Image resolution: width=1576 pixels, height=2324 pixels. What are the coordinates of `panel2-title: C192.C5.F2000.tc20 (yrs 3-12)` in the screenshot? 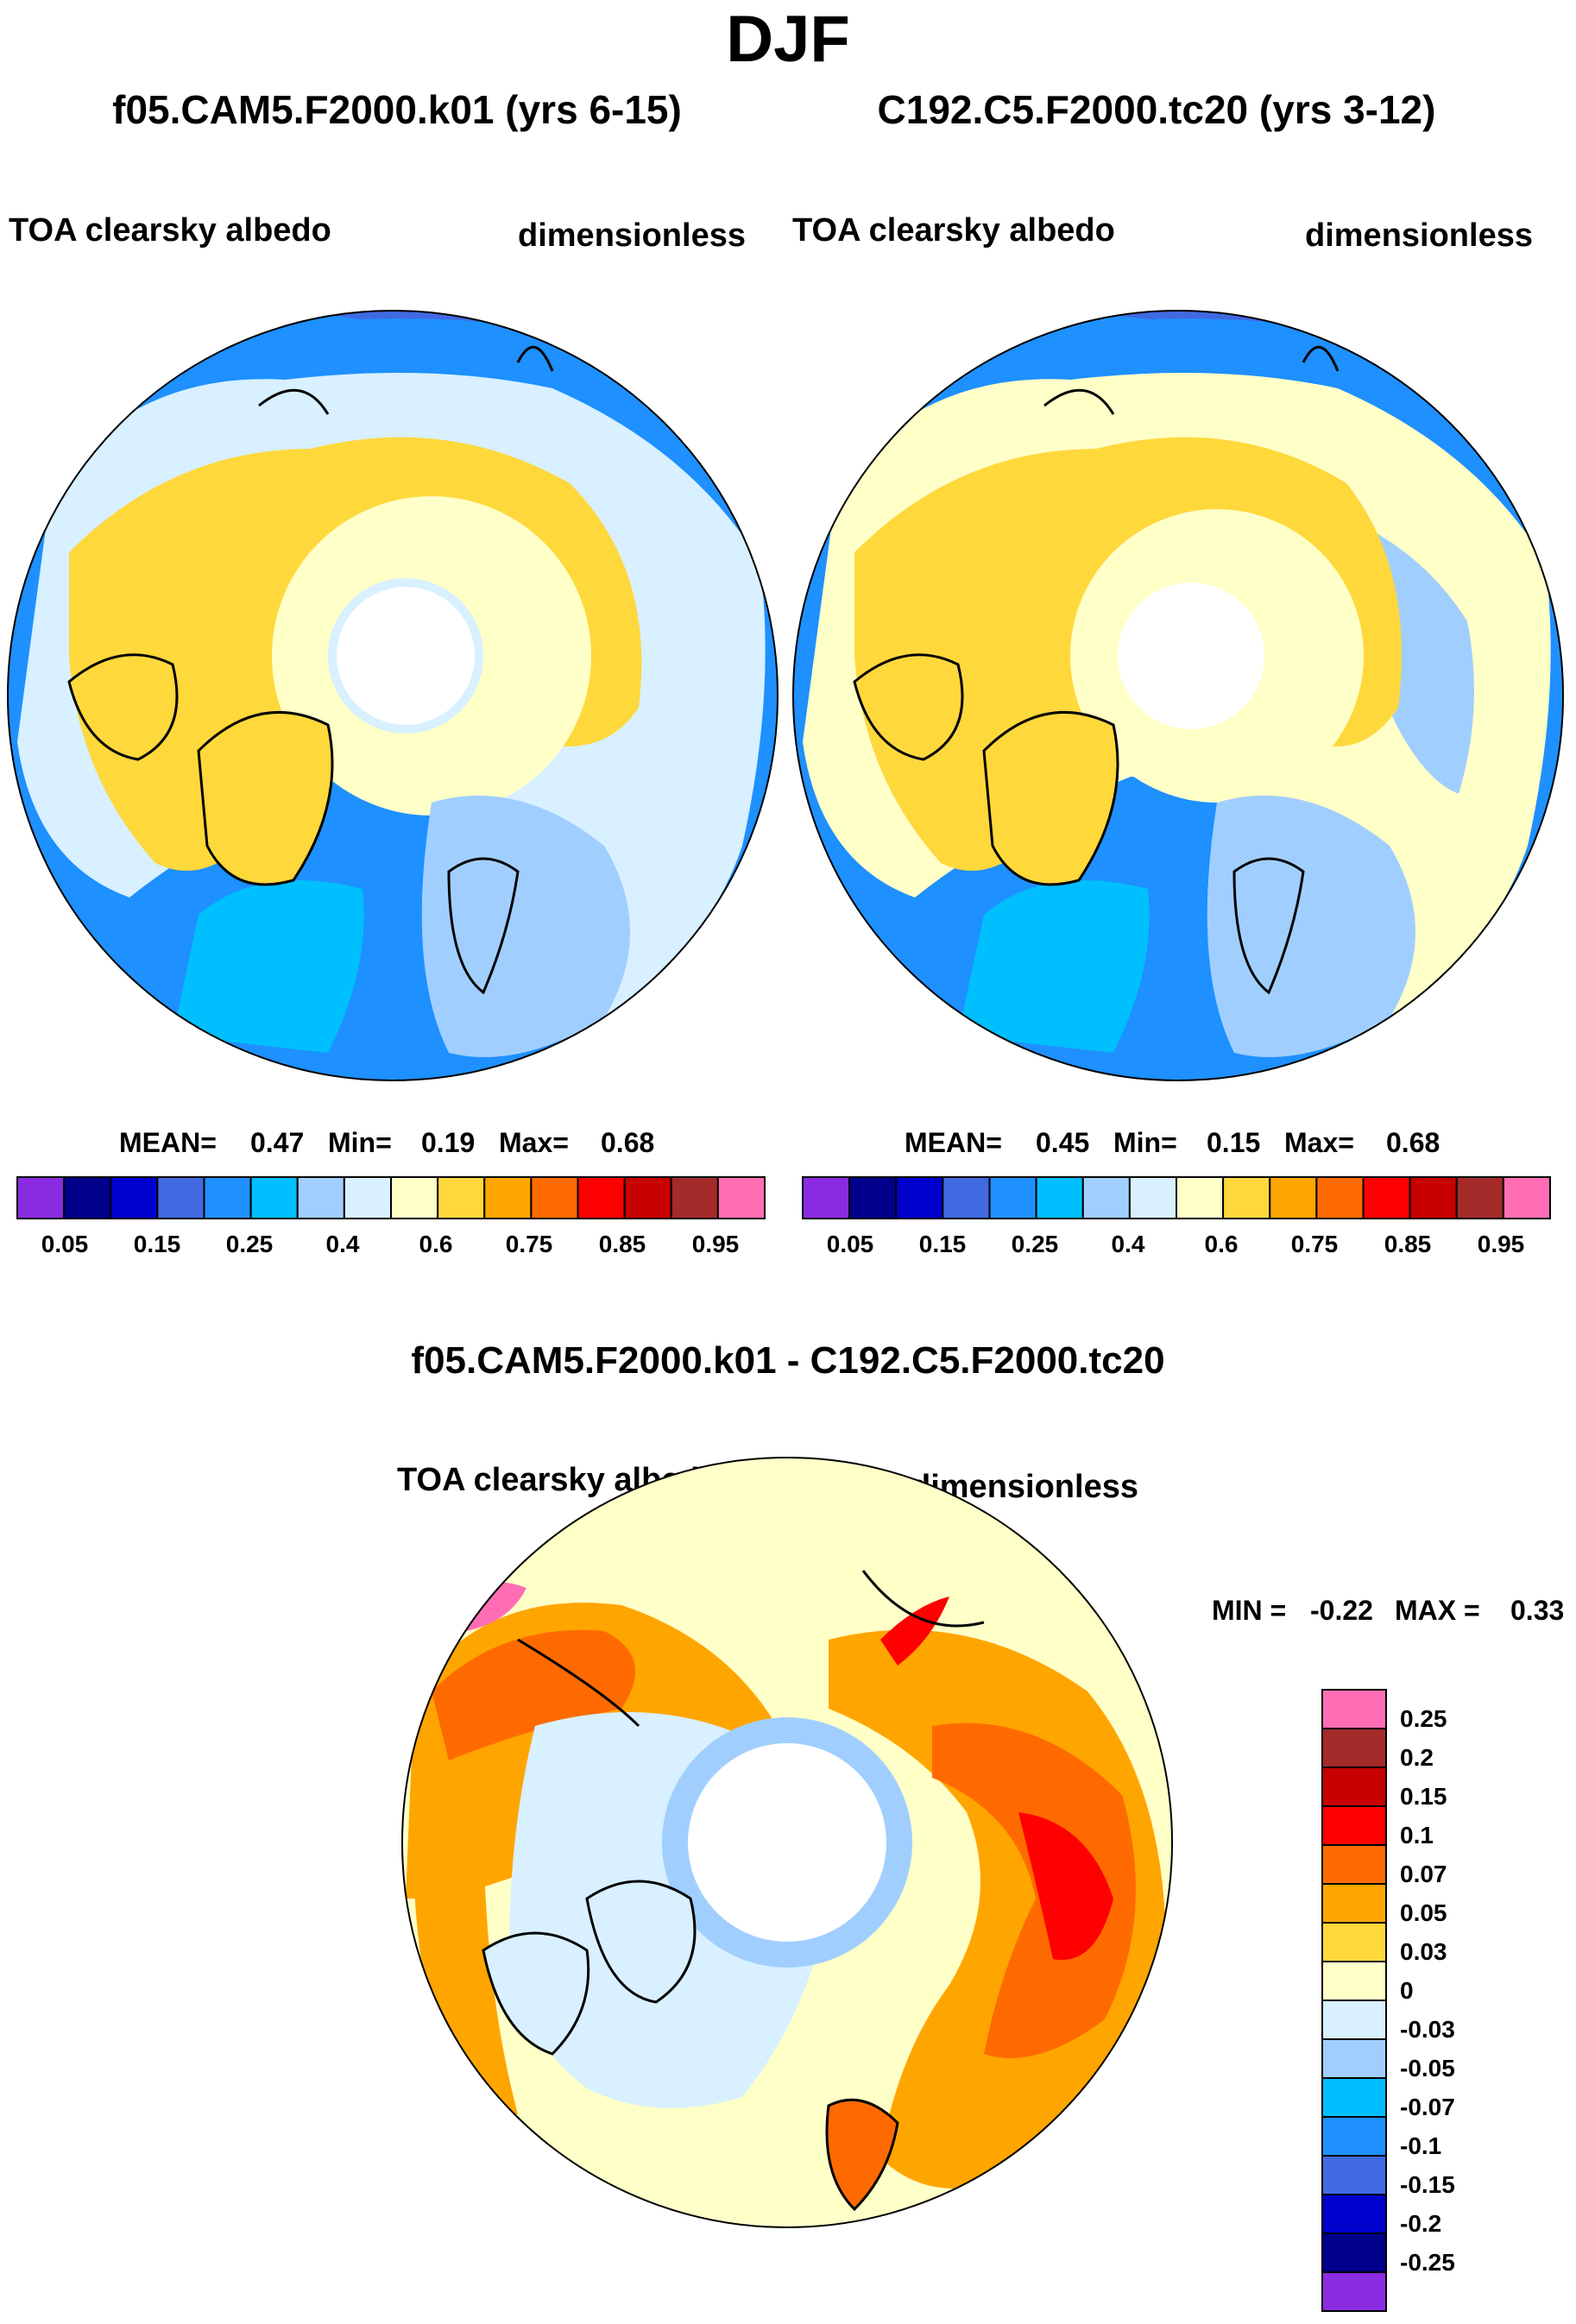 It's located at (1156, 109).